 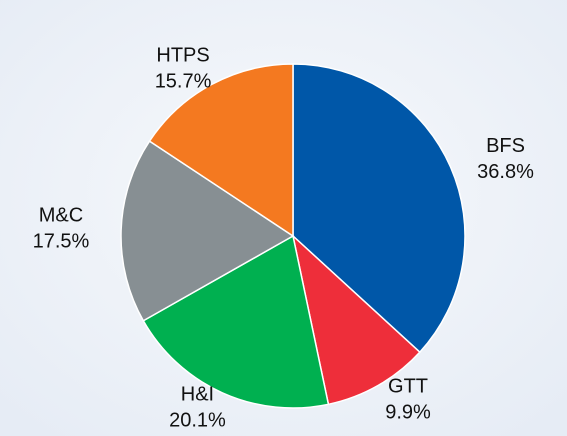 I want to click on slice-name: H&I, so click(x=197, y=395).